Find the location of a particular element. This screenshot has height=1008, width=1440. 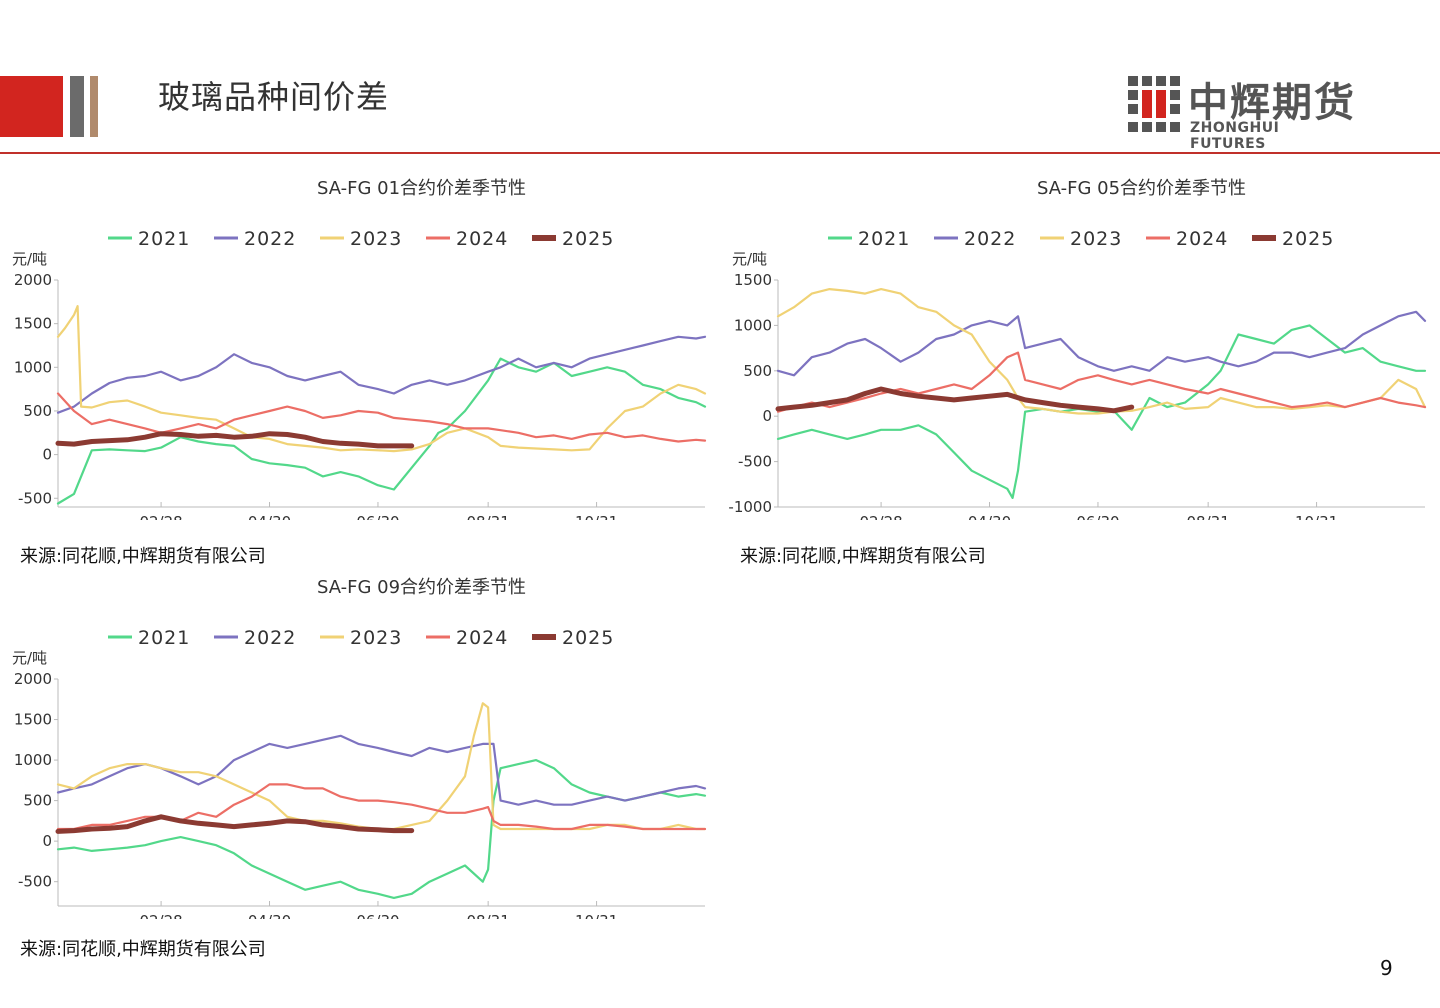

logo-mark-icon is located at coordinates (1154, 104).